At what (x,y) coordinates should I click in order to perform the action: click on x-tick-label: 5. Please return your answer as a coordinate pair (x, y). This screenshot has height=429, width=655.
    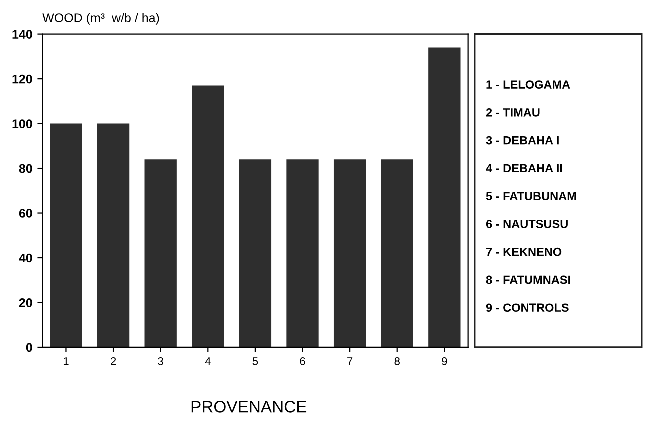
    Looking at the image, I should click on (255, 362).